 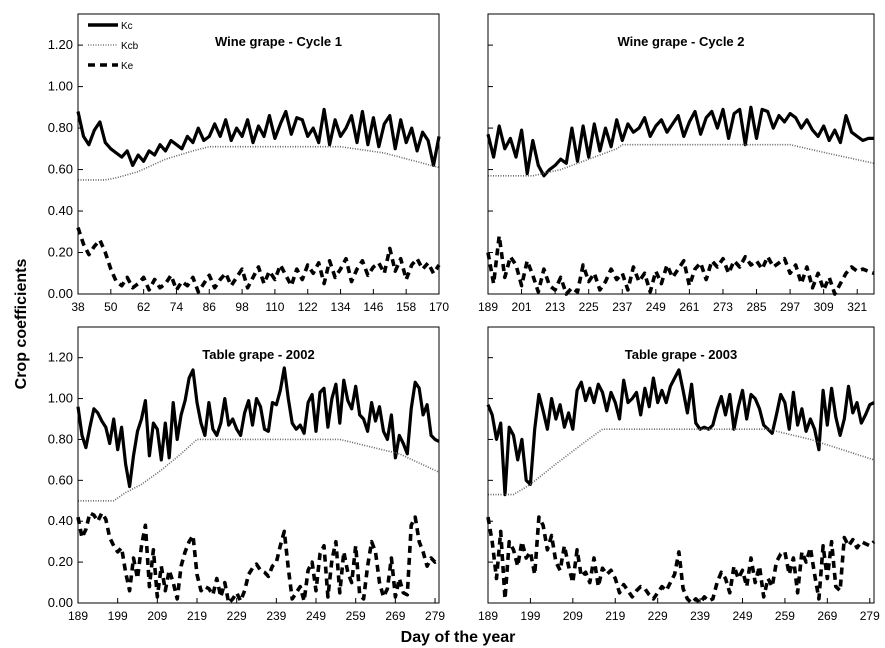 I want to click on x-tick-label: 297, so click(x=790, y=307).